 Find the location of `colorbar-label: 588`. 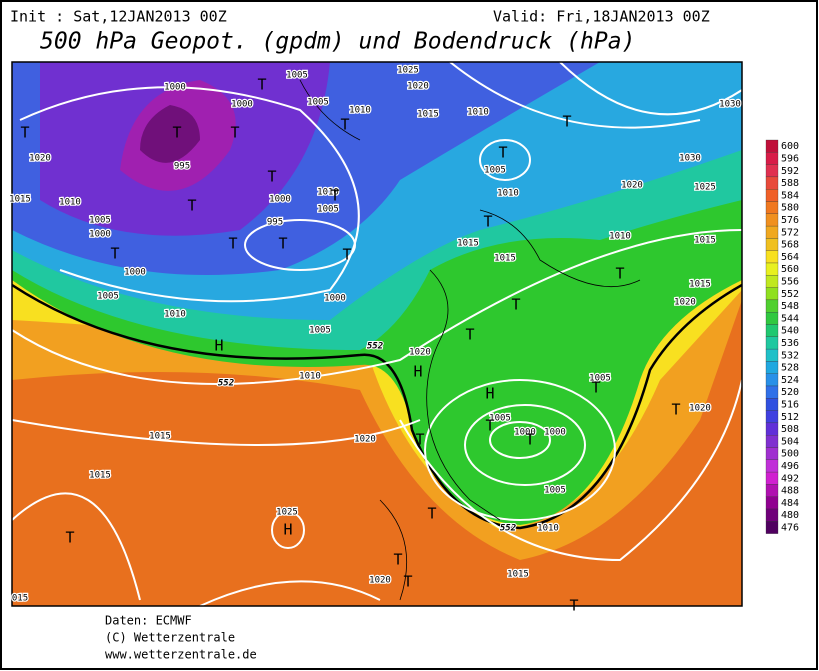

colorbar-label: 588 is located at coordinates (790, 183).